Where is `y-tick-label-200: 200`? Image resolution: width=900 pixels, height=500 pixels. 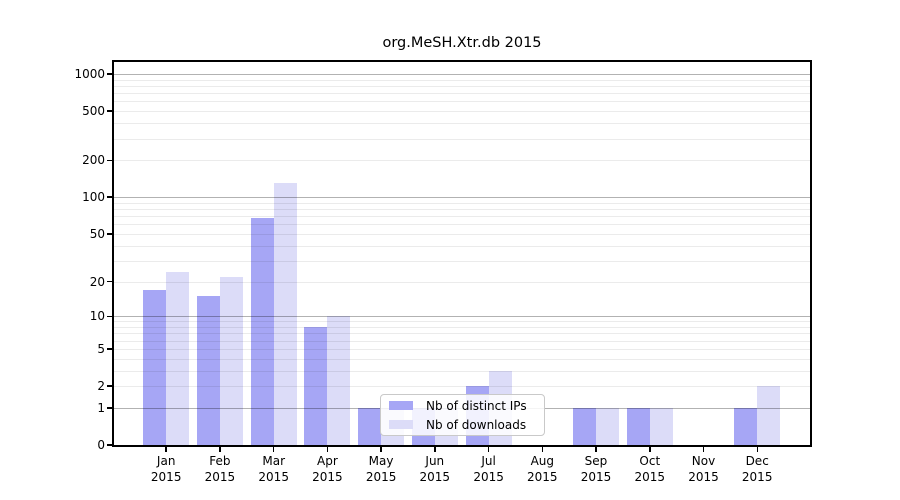 y-tick-label-200: 200 is located at coordinates (93, 160).